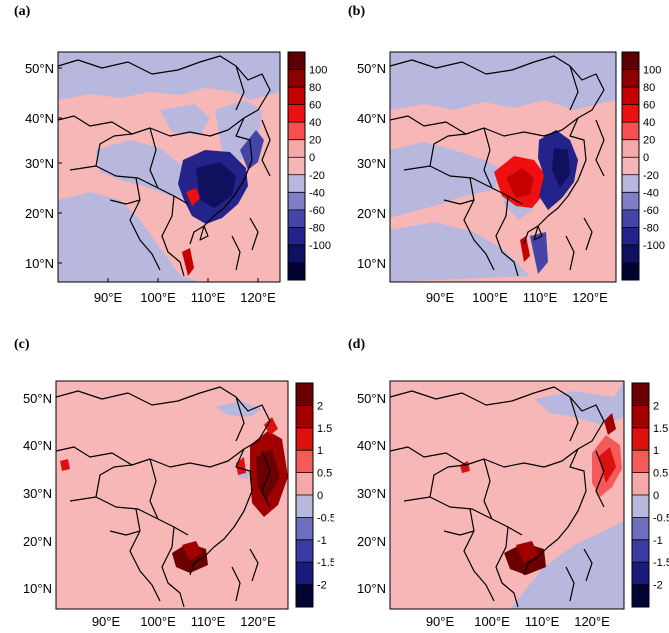  I want to click on colorbar-tick-label: -1, so click(322, 541).